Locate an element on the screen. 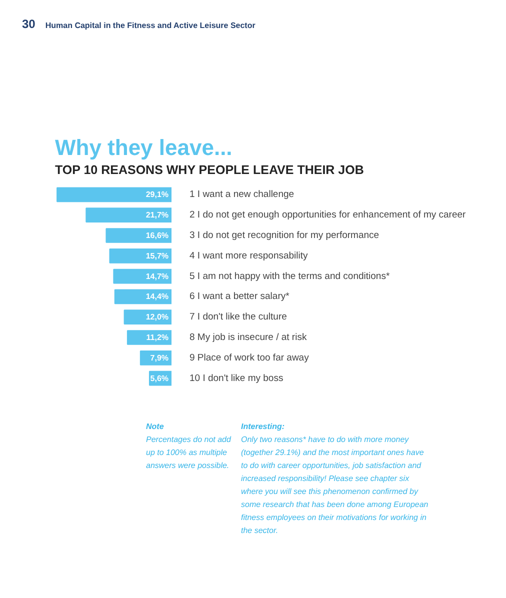 The width and height of the screenshot is (506, 598). data-label: 12,0% is located at coordinates (157, 317).